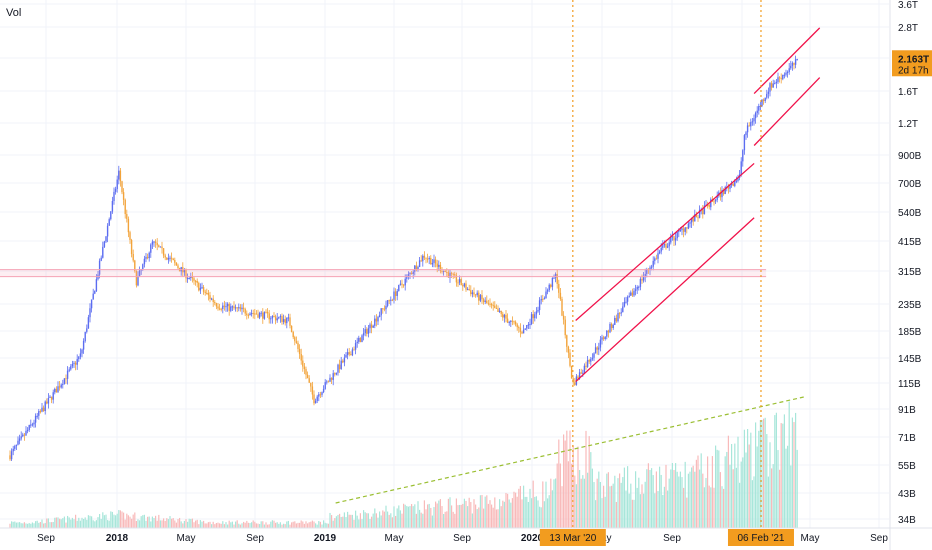  I want to click on y-tick-label: 43B, so click(907, 494).